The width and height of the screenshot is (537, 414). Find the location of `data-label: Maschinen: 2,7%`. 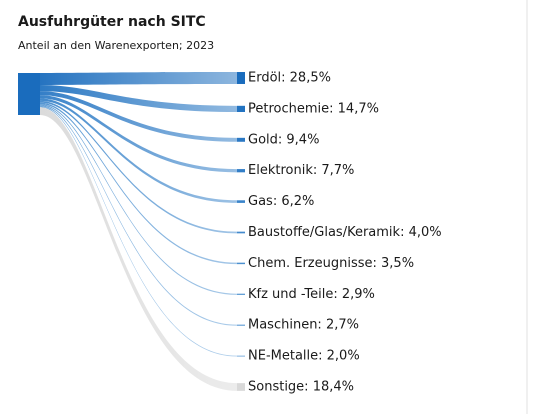

data-label: Maschinen: 2,7% is located at coordinates (303, 325).